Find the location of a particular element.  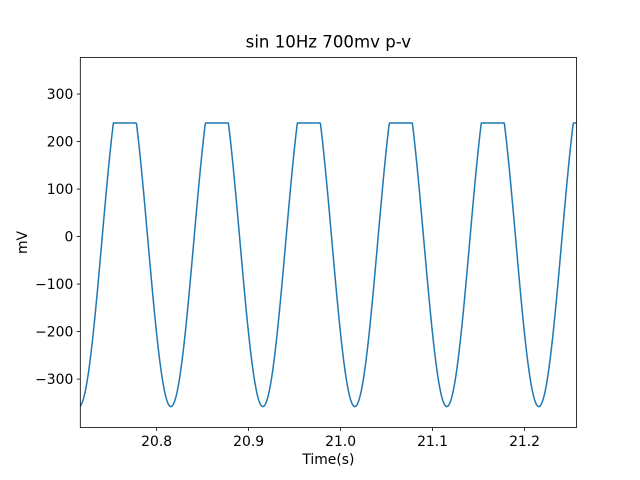

tick-label: 0 is located at coordinates (68, 237).